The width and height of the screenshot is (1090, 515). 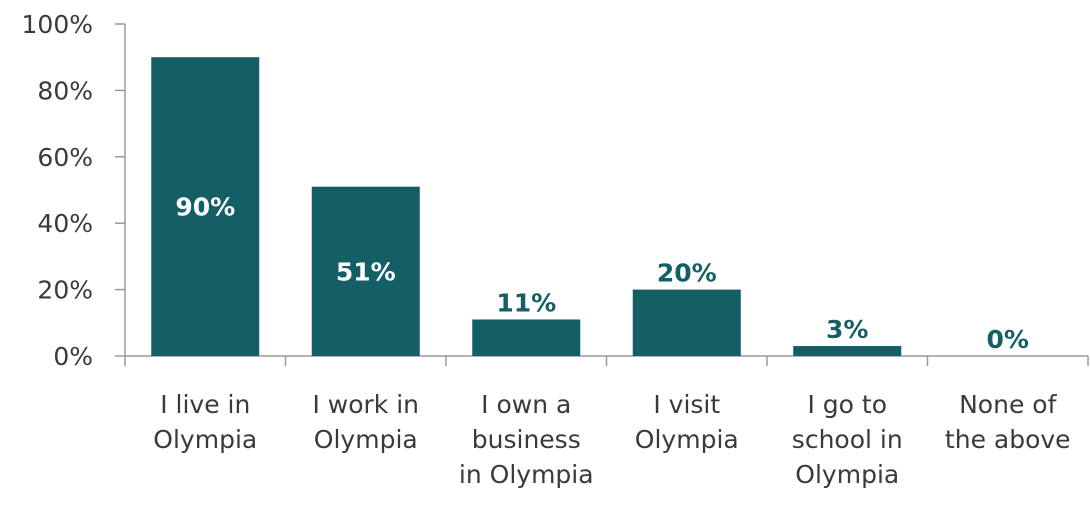 What do you see at coordinates (1008, 404) in the screenshot?
I see `x-category-label-line: None of` at bounding box center [1008, 404].